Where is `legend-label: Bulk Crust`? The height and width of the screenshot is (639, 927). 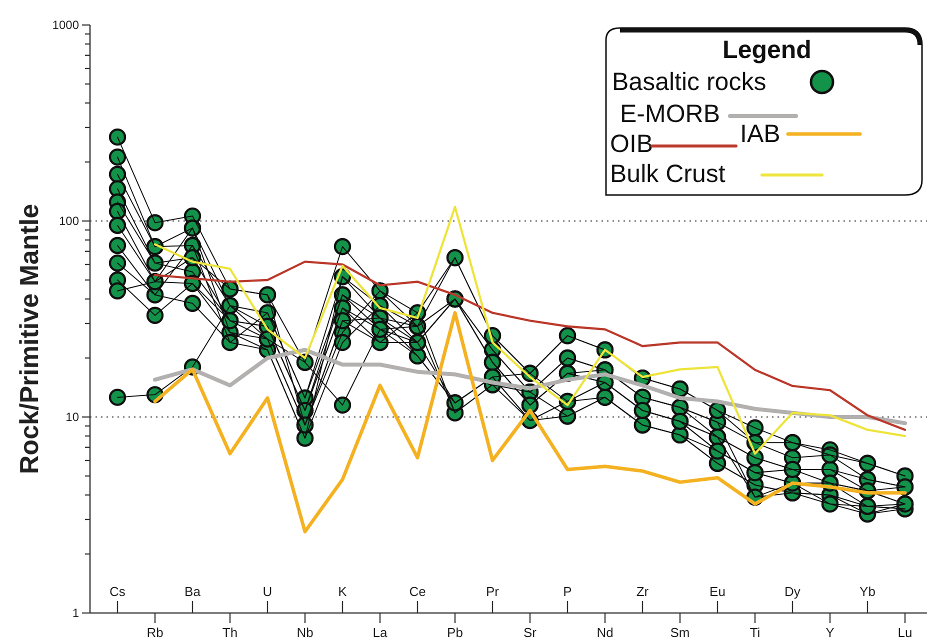
legend-label: Bulk Crust is located at coordinates (668, 174).